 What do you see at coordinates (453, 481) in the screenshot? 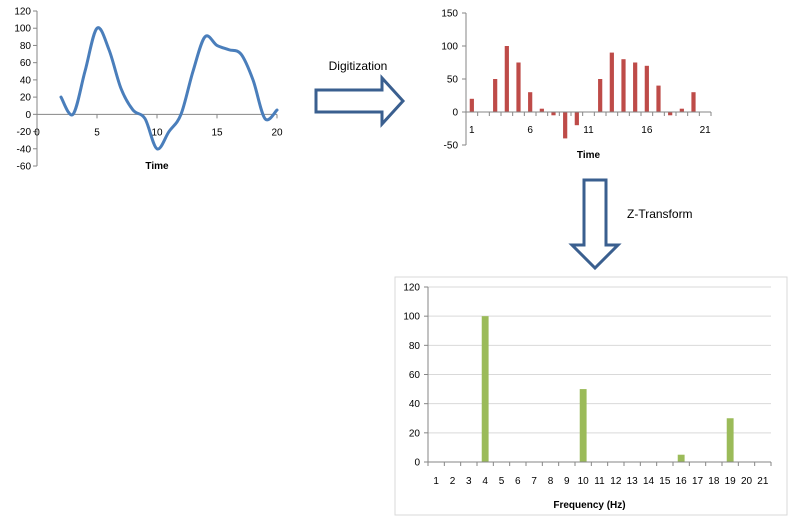
I see `x-tick-label: 2` at bounding box center [453, 481].